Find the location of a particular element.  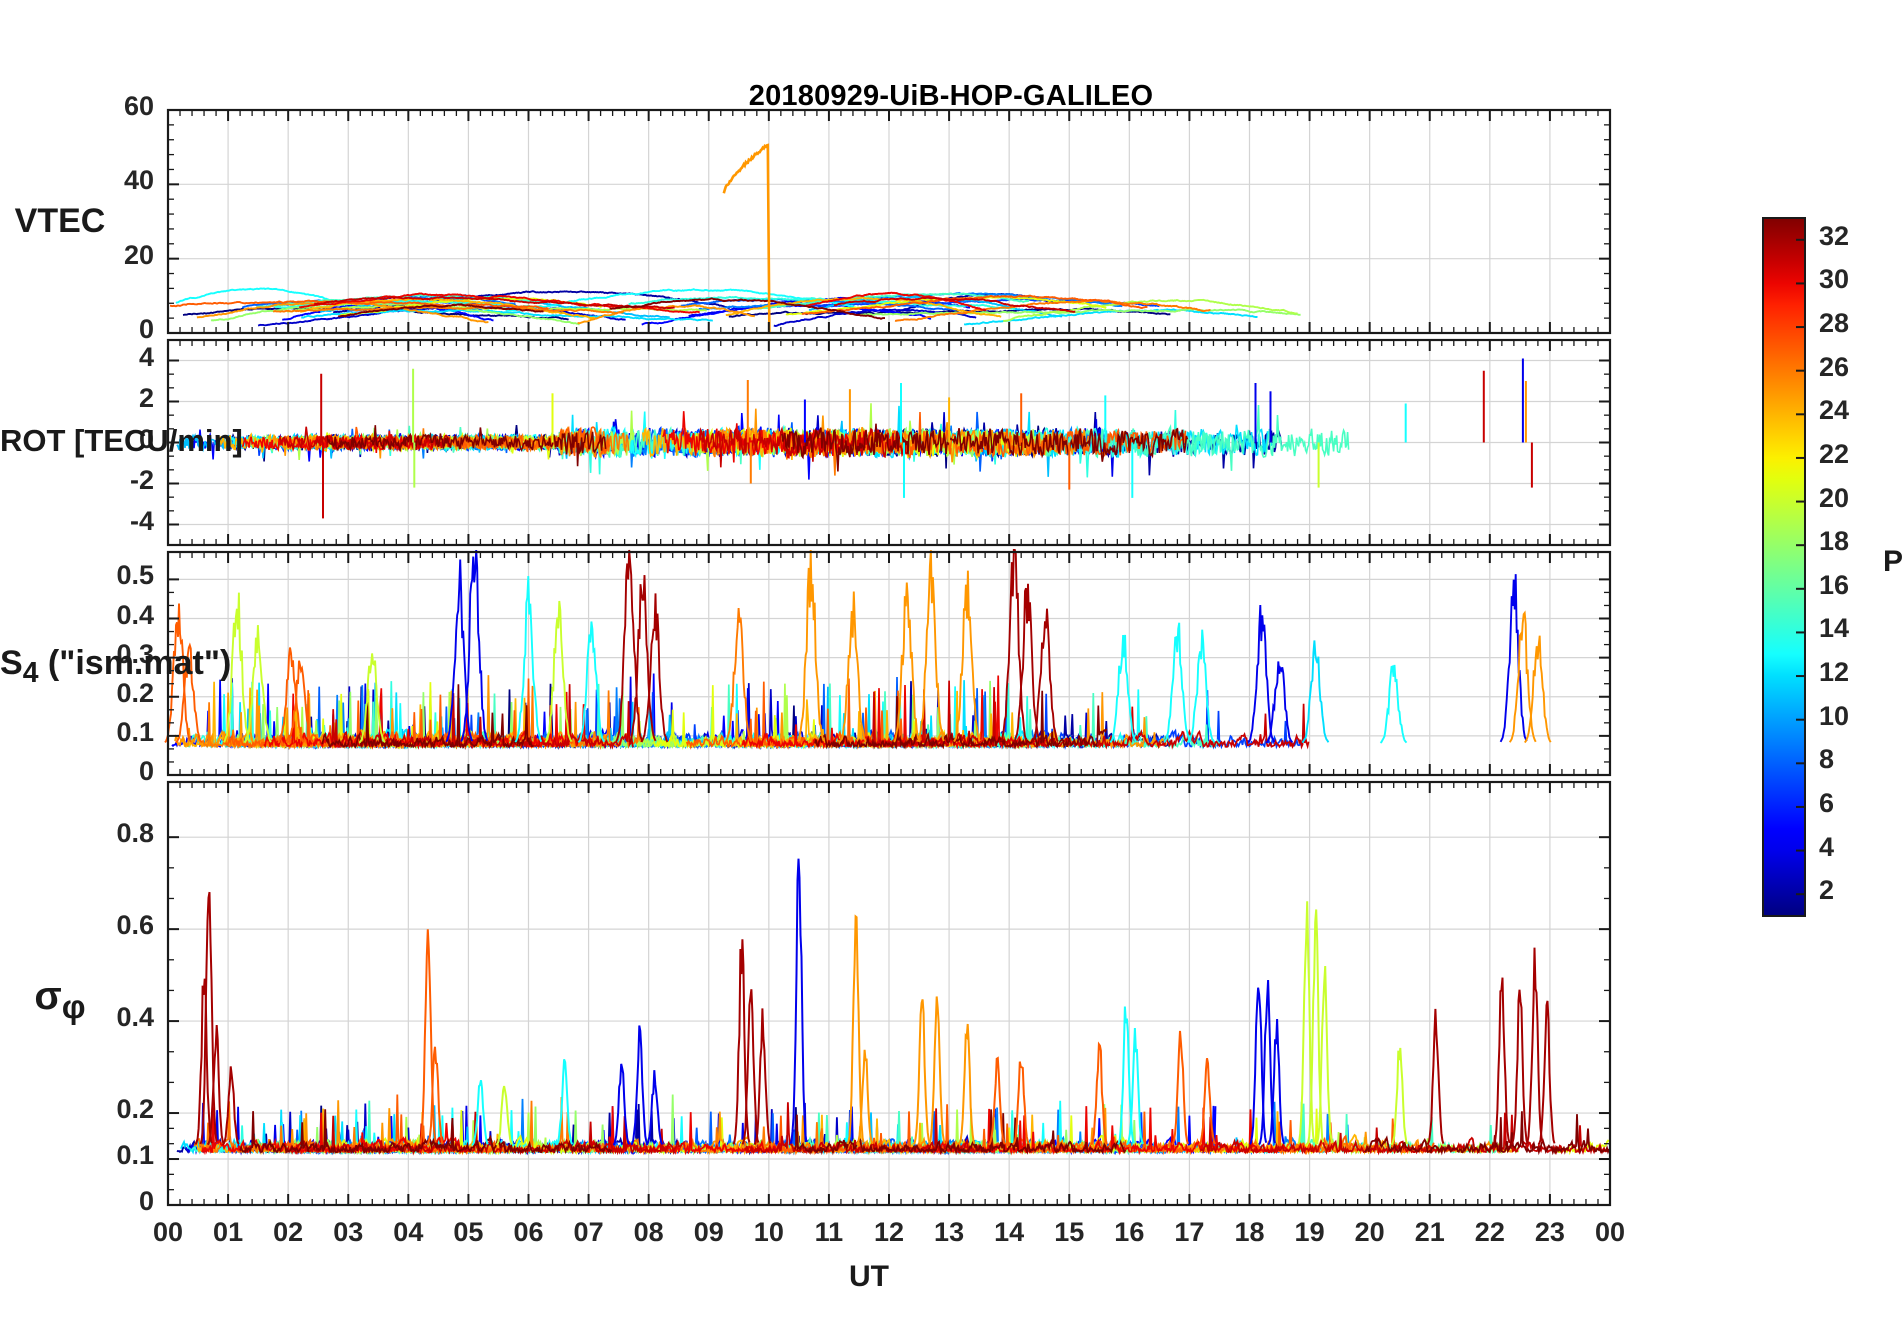

y-tick-label-rot: 0 is located at coordinates (146, 438).